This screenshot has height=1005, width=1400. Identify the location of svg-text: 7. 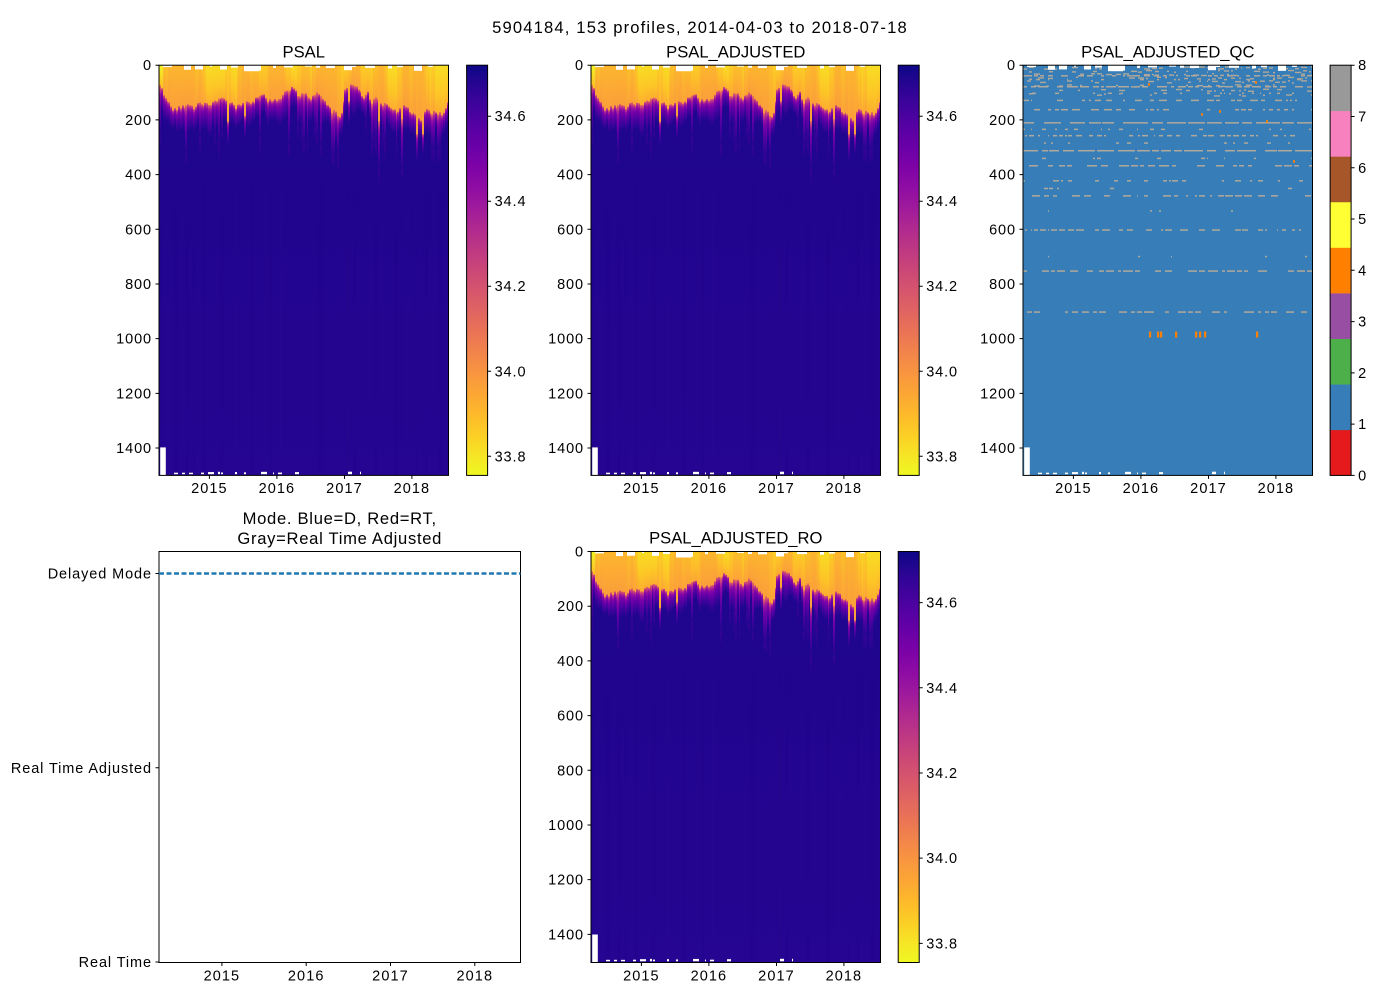
(1362, 117).